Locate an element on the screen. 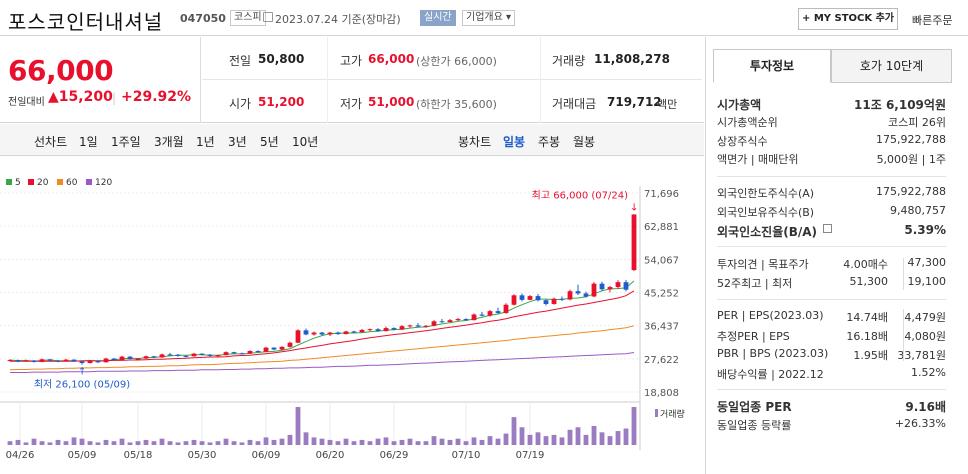  tf-5y: 5년 is located at coordinates (269, 142).